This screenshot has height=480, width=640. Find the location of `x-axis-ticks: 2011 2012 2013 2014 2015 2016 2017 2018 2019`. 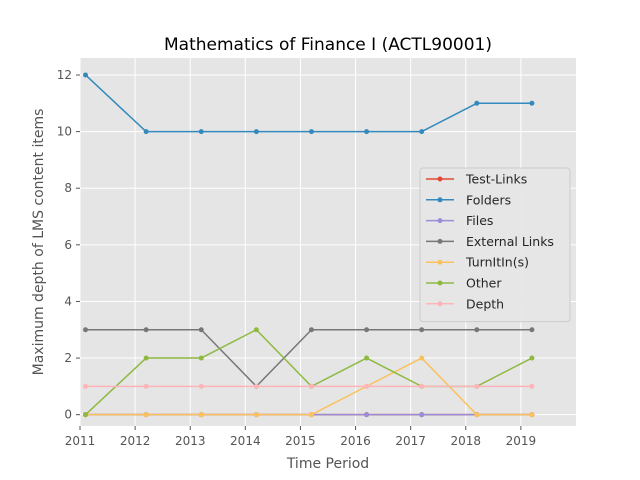

x-axis-ticks: 2011 2012 2013 2014 2015 2016 2017 2018 2019 is located at coordinates (300, 437).